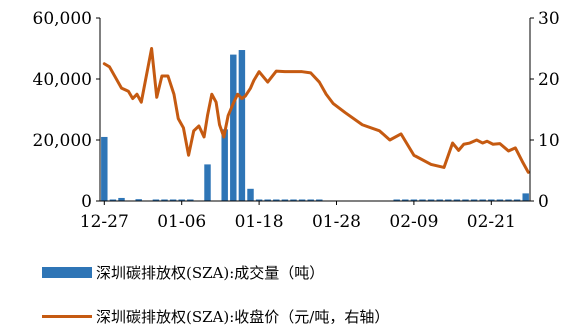  What do you see at coordinates (67, 316) in the screenshot?
I see `legend-line-swatch` at bounding box center [67, 316].